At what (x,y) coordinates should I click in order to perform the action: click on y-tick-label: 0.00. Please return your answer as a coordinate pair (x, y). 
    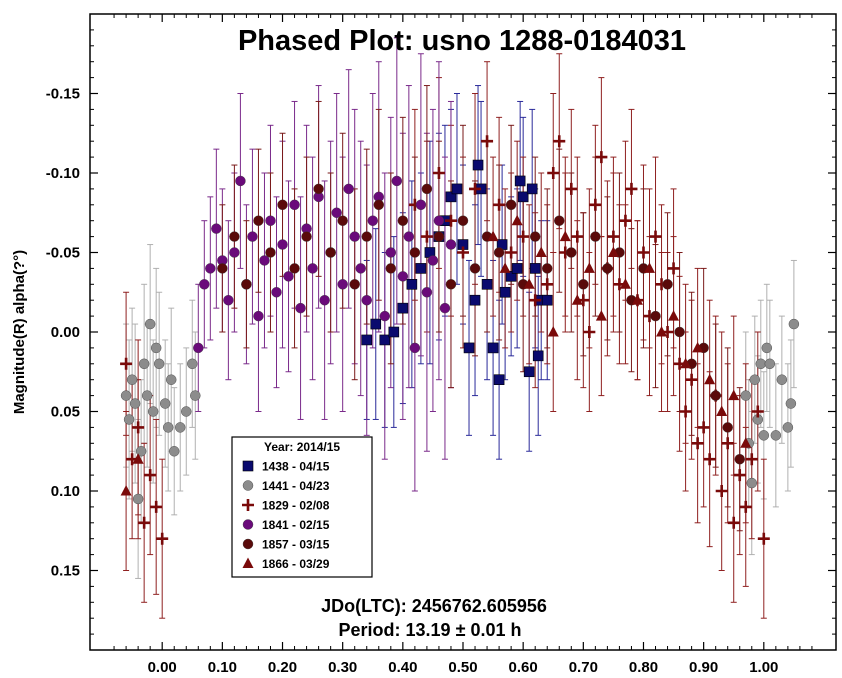
    Looking at the image, I should click on (65, 332).